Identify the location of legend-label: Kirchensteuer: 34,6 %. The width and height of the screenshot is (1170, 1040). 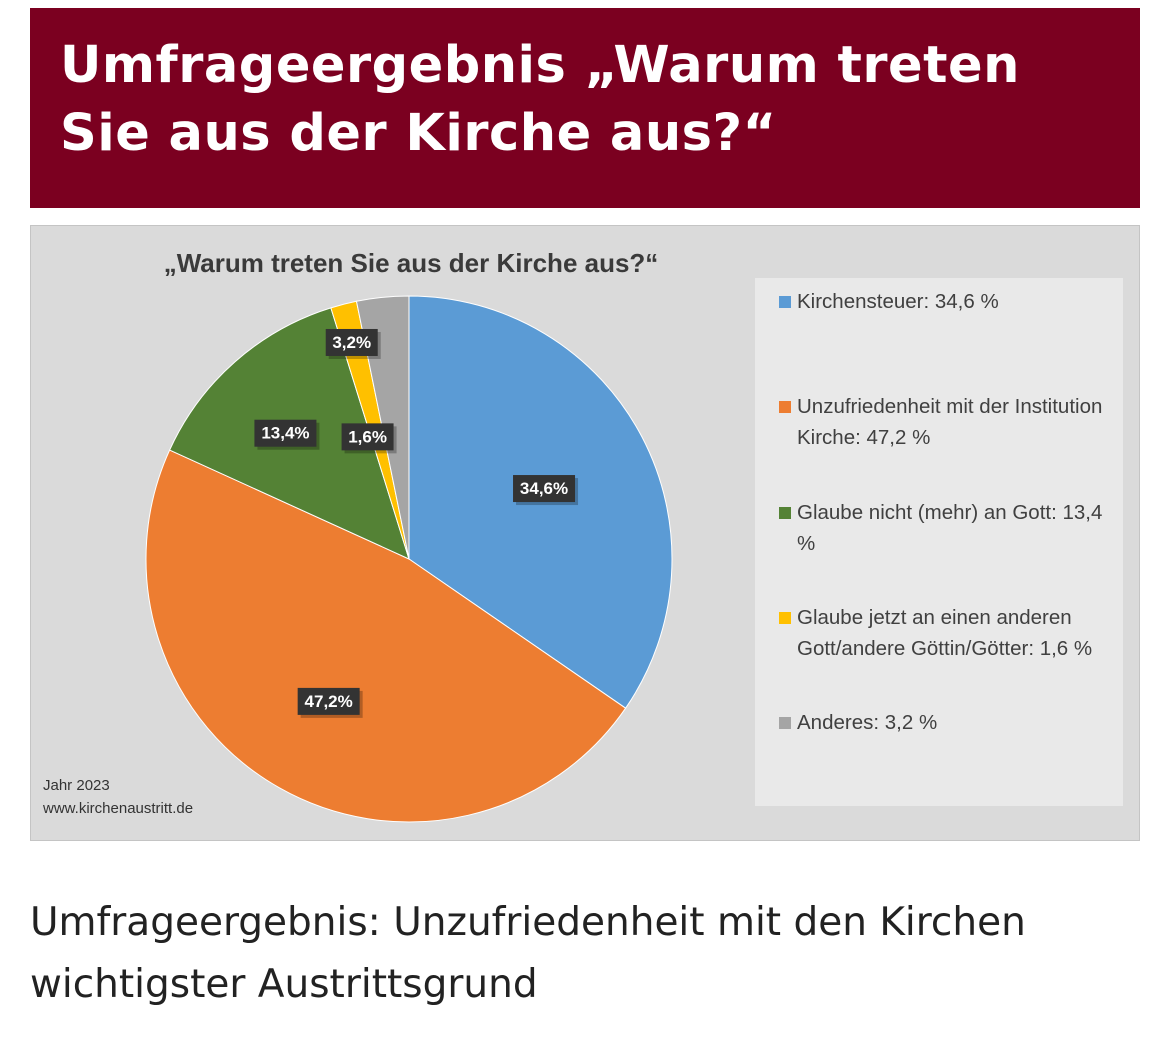
(898, 301).